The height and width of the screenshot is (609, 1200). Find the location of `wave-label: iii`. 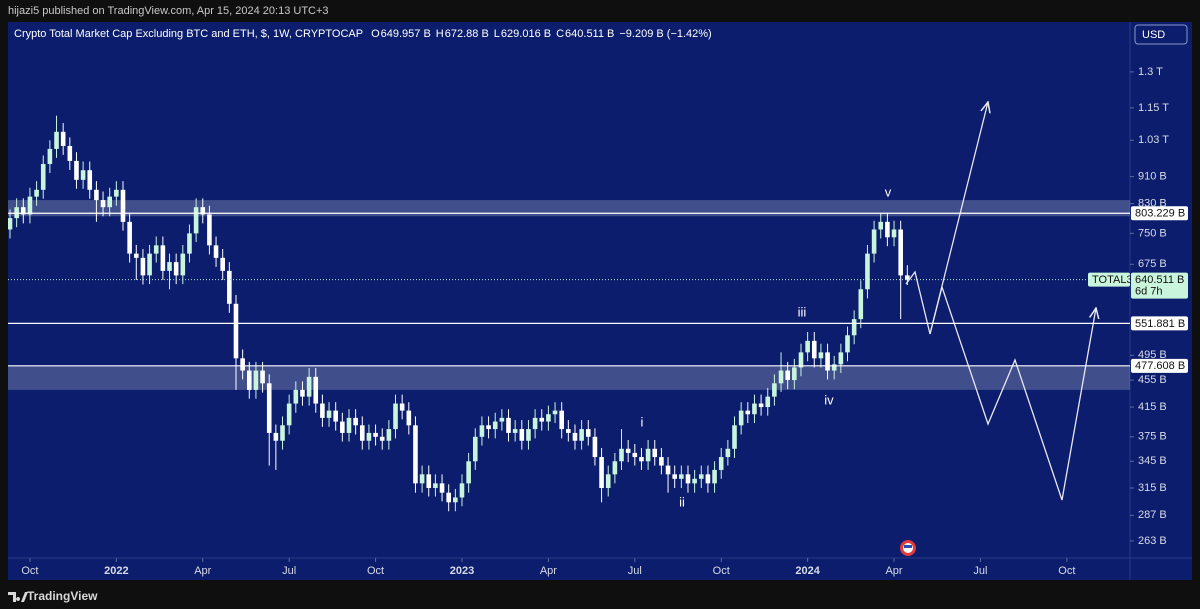

wave-label: iii is located at coordinates (802, 311).